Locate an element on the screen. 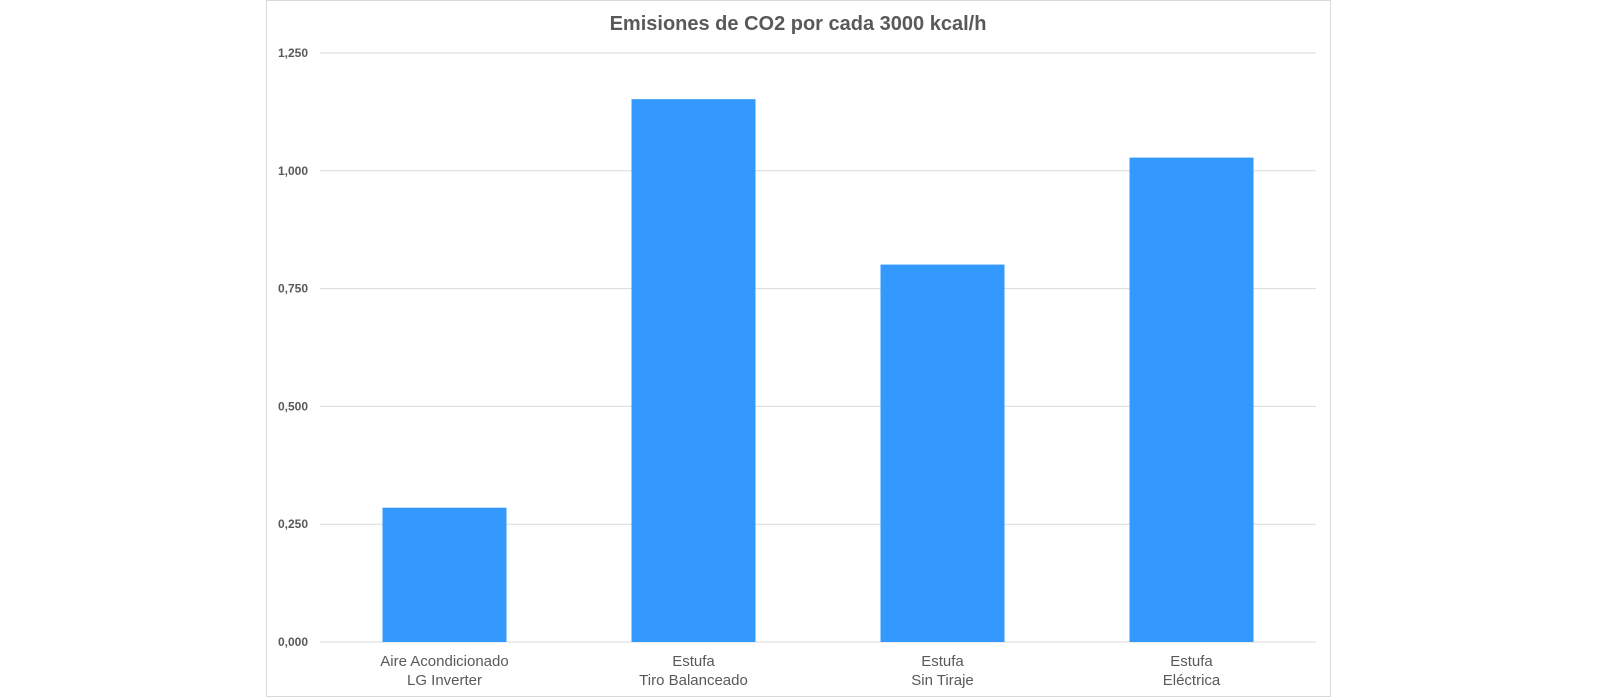  chart-title: Emisiones de CO2 por cada 3000 kcal/h is located at coordinates (798, 24).